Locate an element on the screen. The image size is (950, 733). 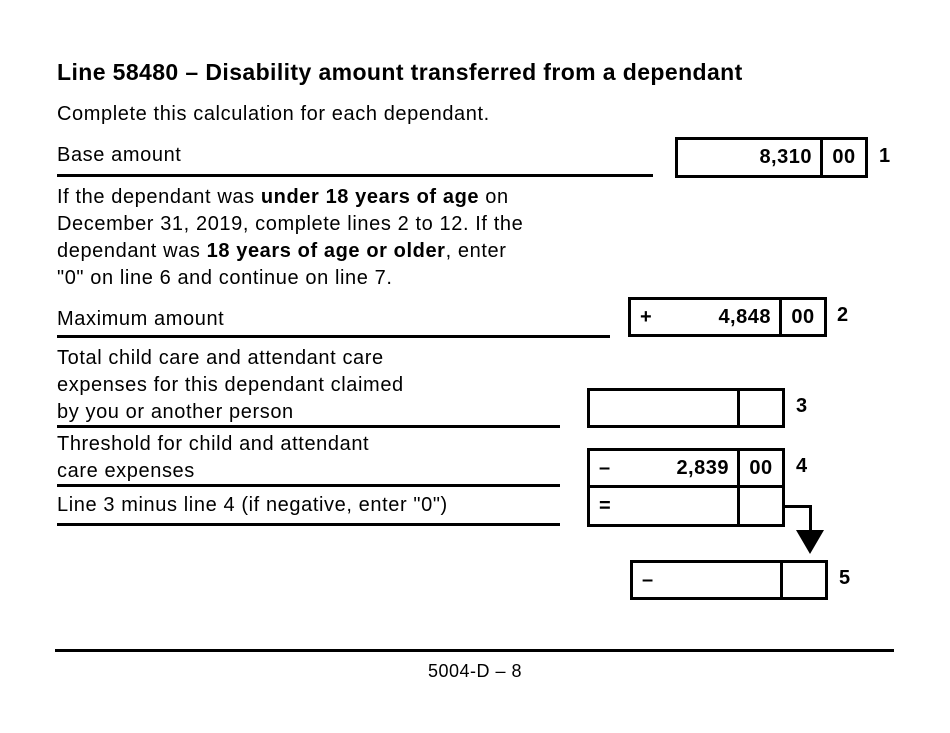
line-number-1: 1 is located at coordinates (885, 156).